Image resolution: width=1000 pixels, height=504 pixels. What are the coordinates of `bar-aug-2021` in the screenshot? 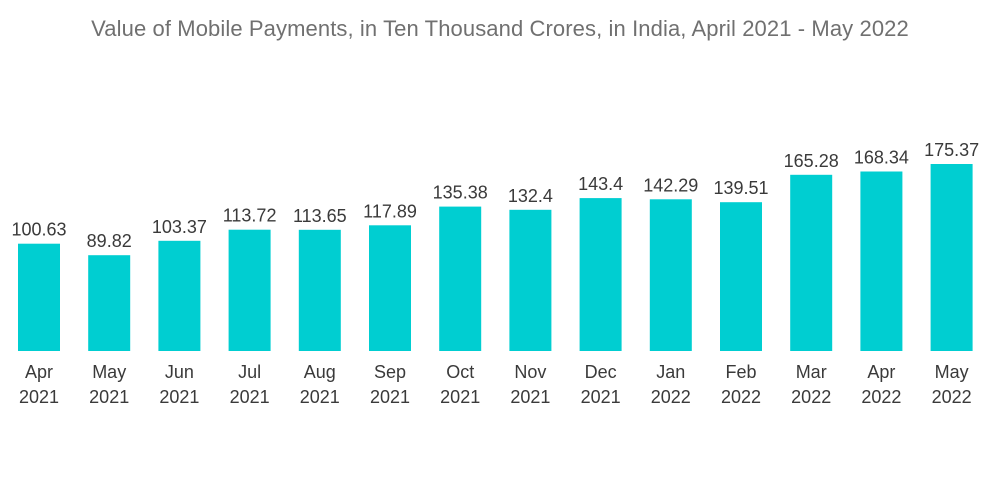 It's located at (319, 290).